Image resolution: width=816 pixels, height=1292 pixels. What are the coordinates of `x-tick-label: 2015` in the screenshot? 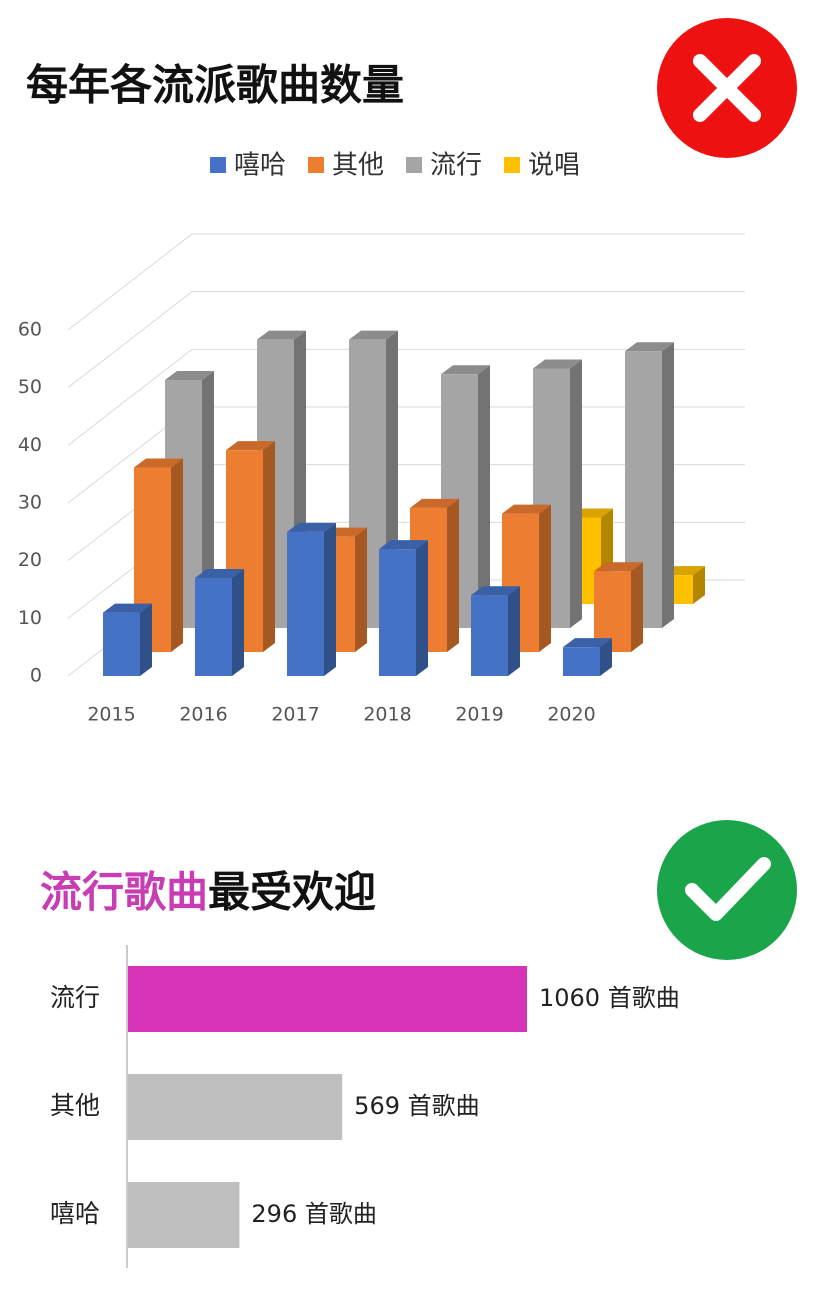 It's located at (111, 715).